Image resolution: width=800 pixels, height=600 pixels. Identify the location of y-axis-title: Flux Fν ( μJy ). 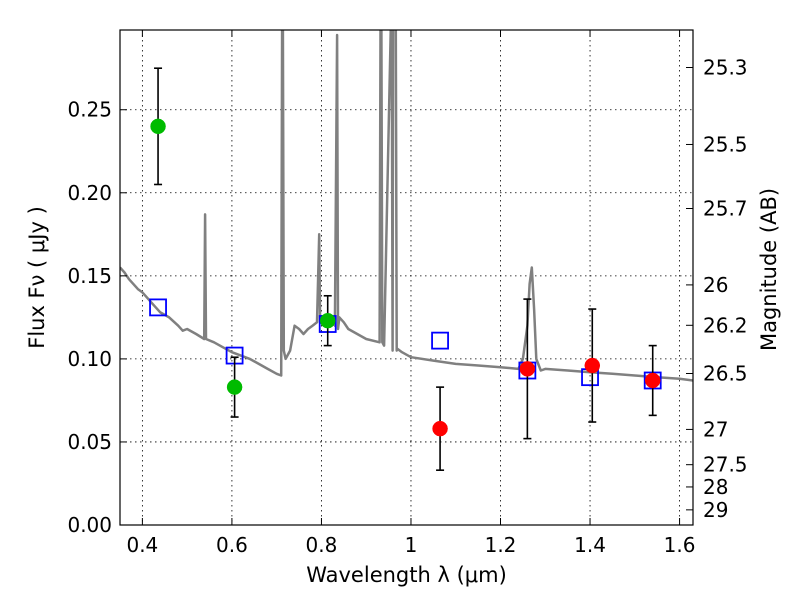
(37, 277).